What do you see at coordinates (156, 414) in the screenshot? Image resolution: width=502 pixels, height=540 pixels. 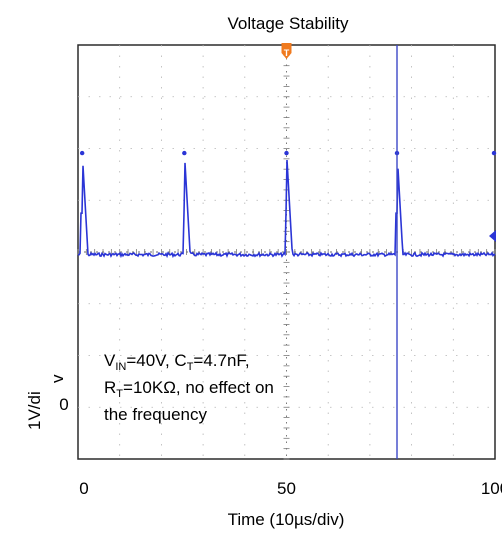 I see `annotation-line-3: the frequency` at bounding box center [156, 414].